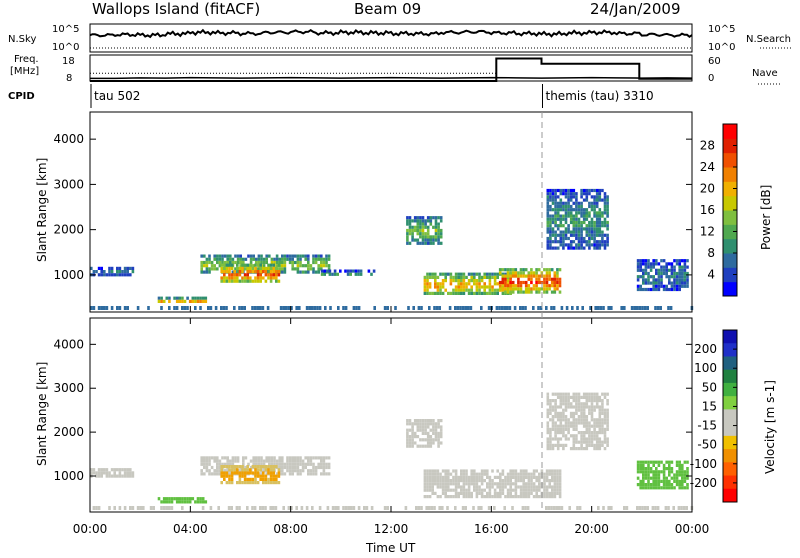  What do you see at coordinates (68, 275) in the screenshot?
I see `power-range-tick-label: 1000` at bounding box center [68, 275].